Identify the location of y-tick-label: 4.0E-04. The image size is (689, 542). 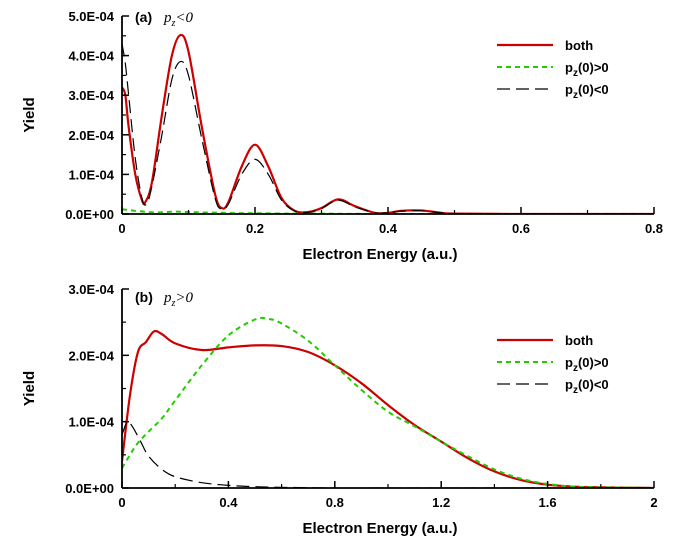
(91, 56).